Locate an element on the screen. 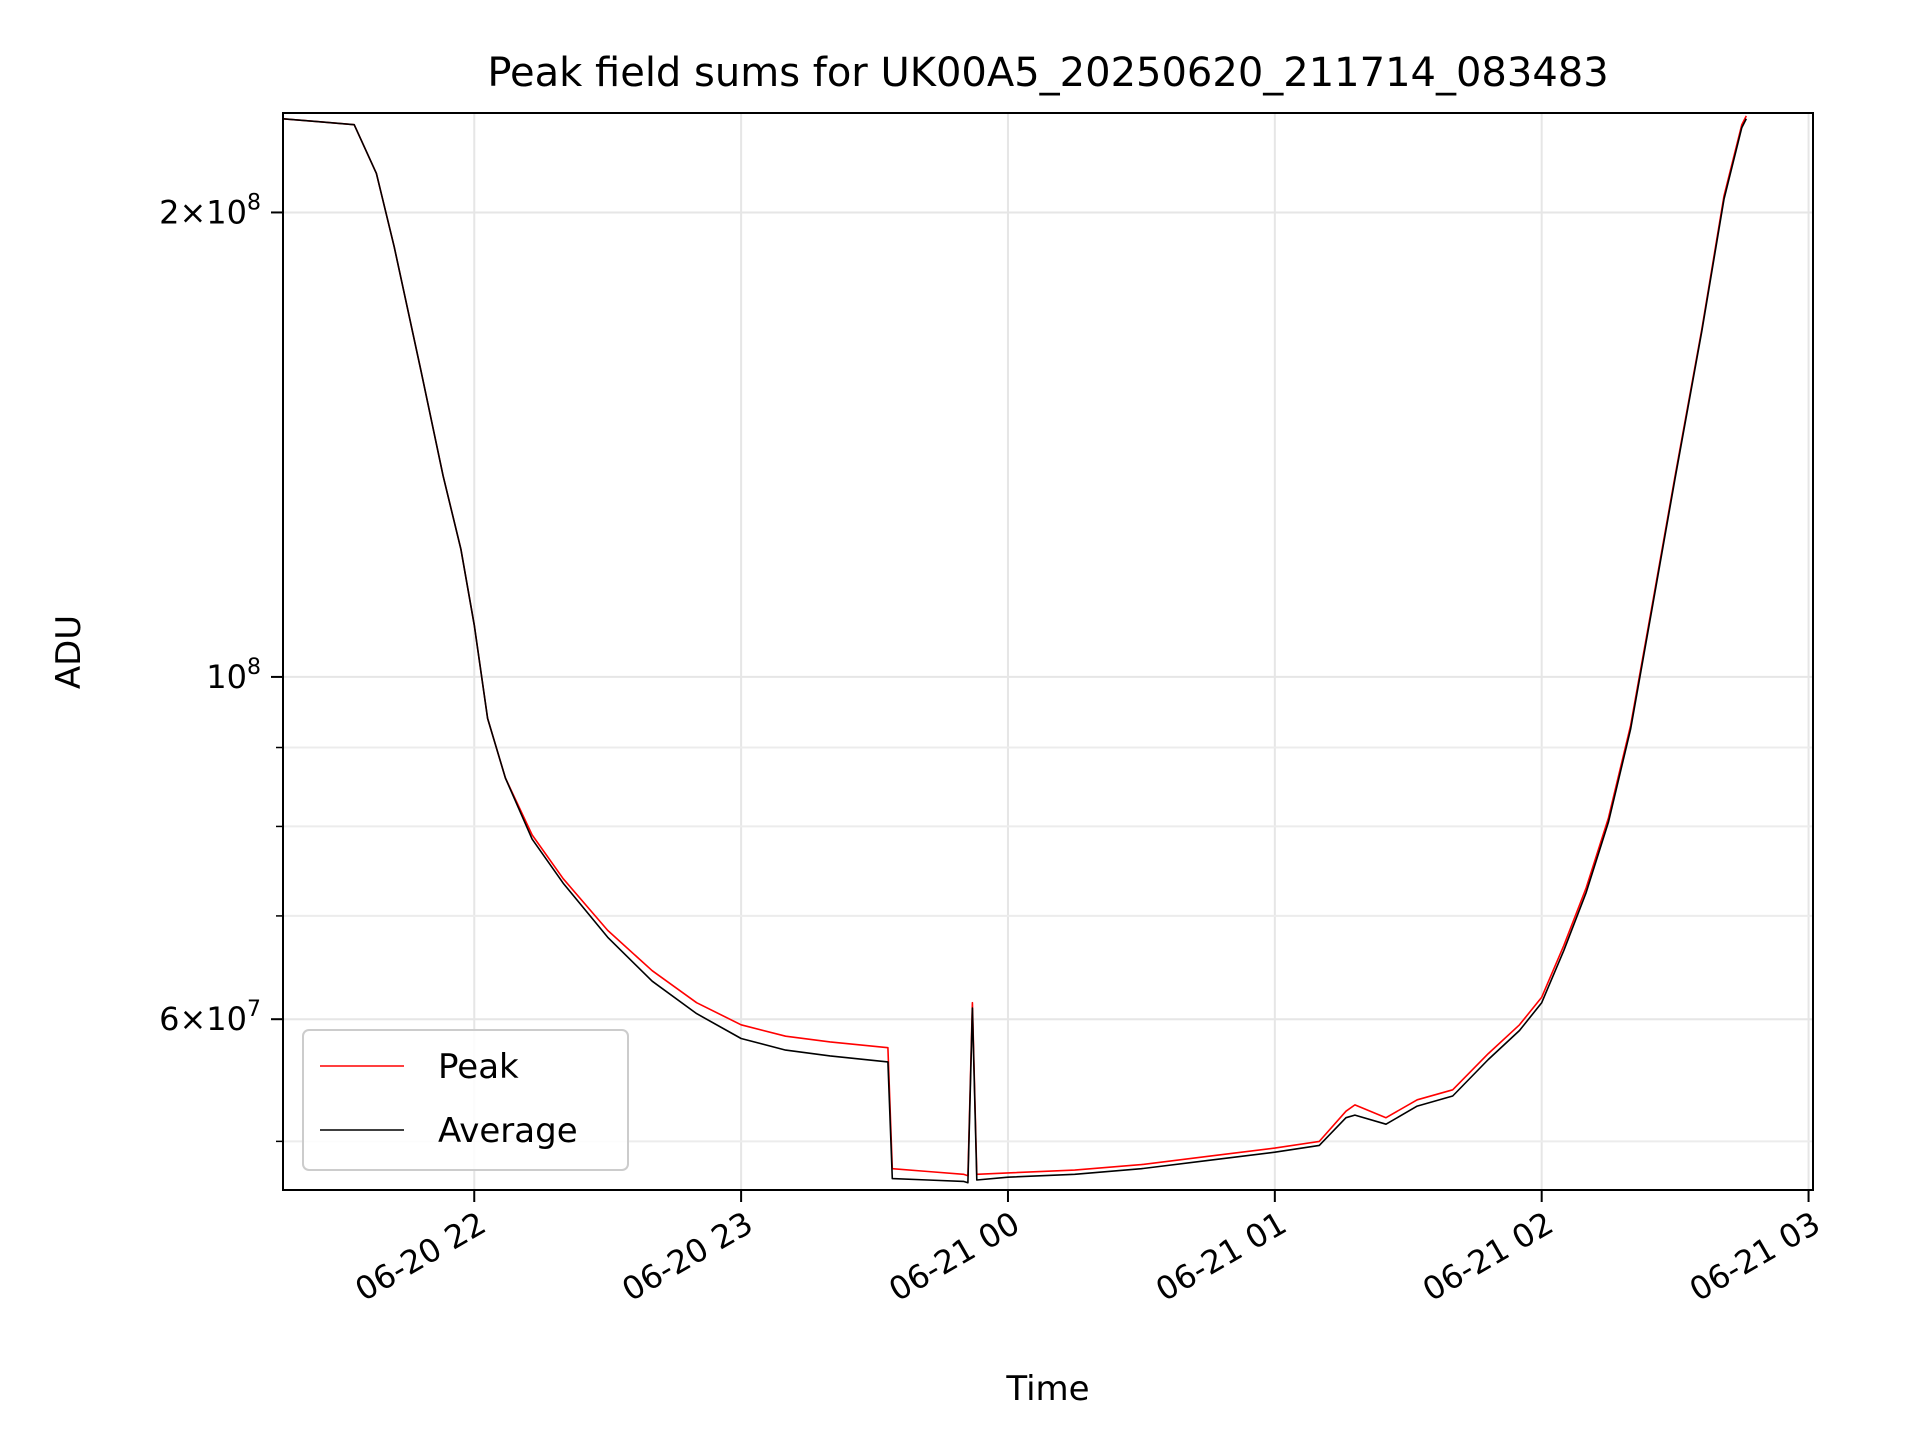  x-axis-label: Time is located at coordinates (1047, 1389).